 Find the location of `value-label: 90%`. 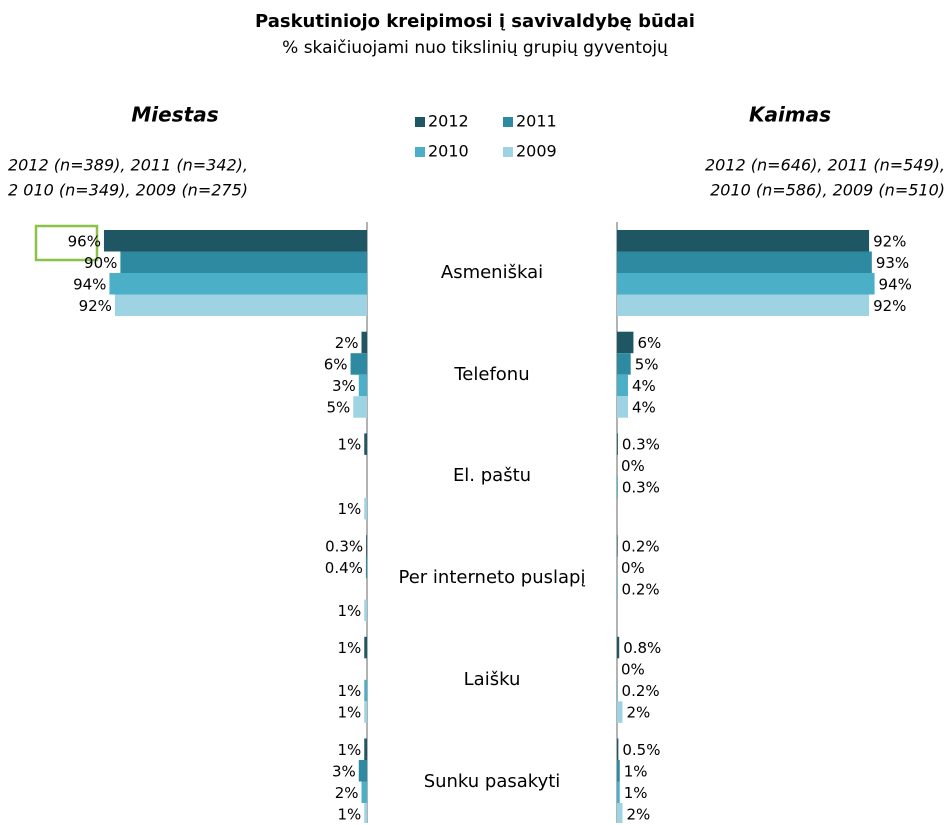

value-label: 90% is located at coordinates (100, 263).